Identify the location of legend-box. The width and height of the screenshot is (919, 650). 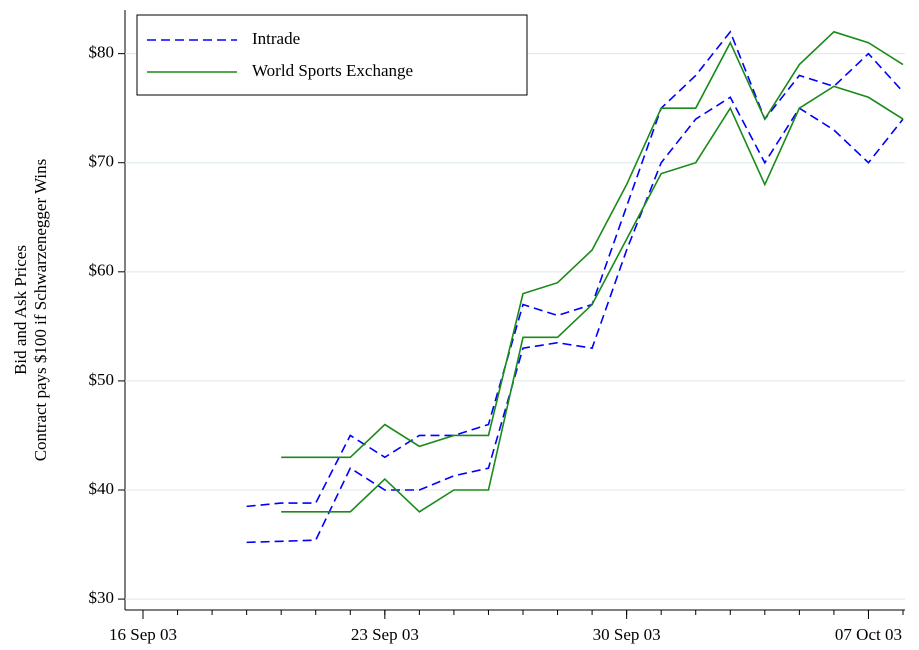
(332, 55).